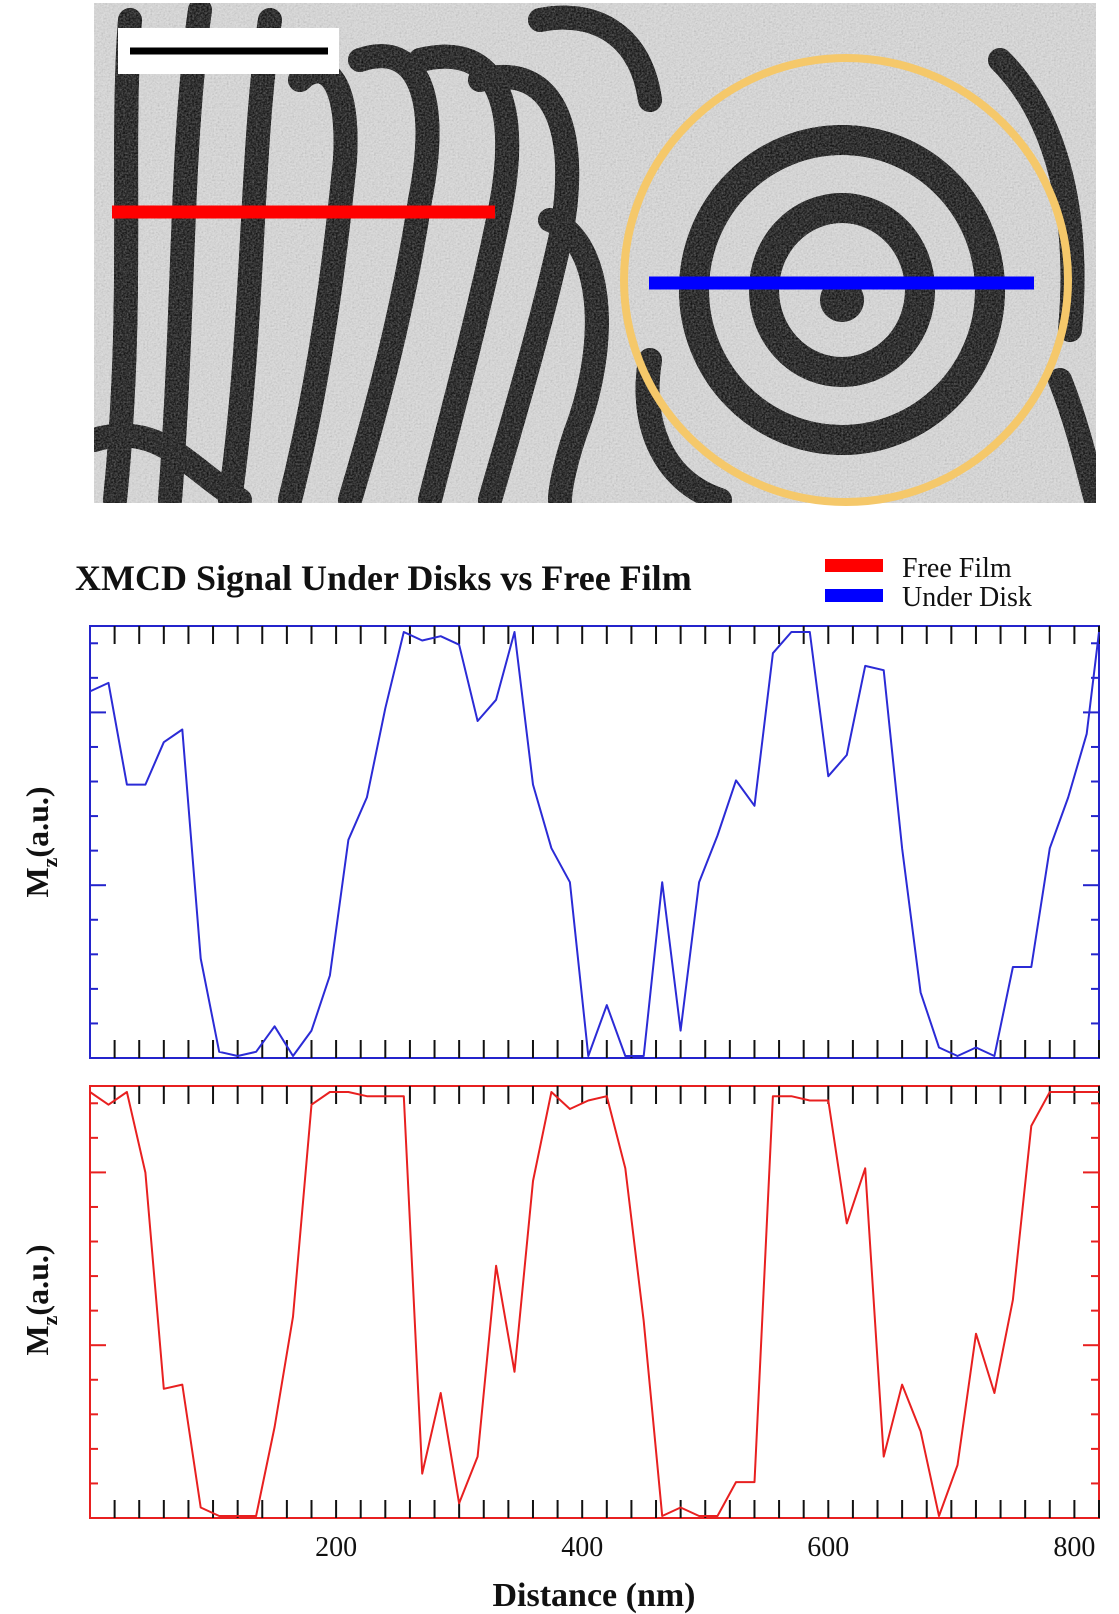 This screenshot has height=1614, width=1119. What do you see at coordinates (854, 565) in the screenshot?
I see `legend-swatch-free-film` at bounding box center [854, 565].